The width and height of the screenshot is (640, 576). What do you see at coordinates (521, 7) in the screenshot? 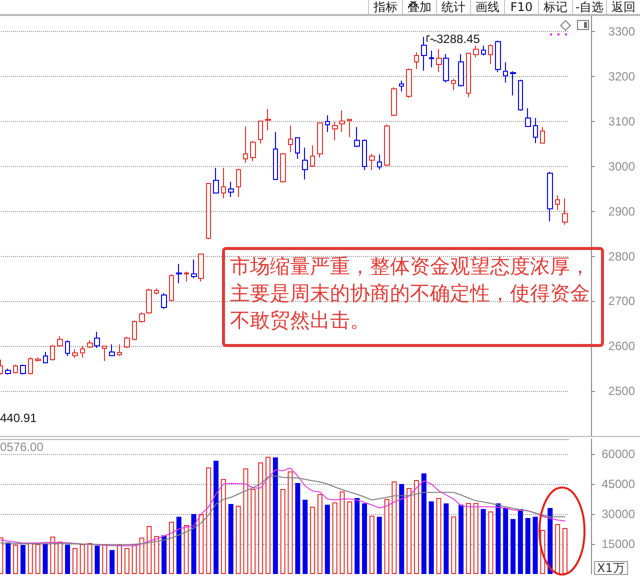
I see `button: F10` at bounding box center [521, 7].